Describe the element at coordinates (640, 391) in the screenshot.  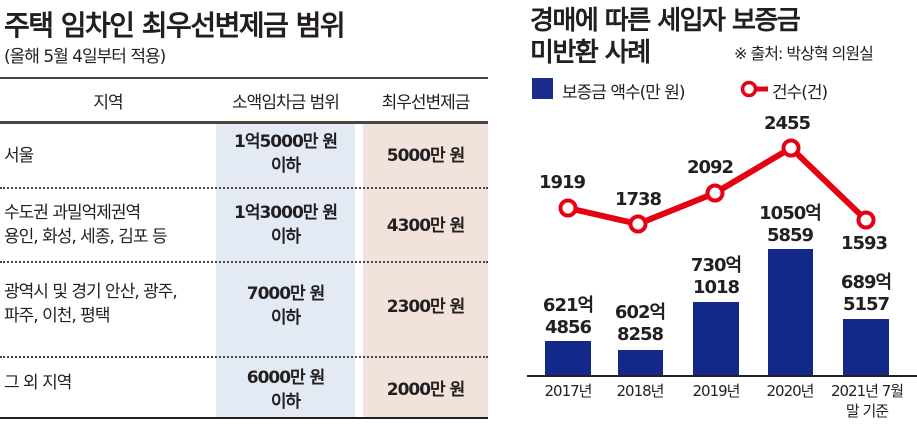
I see `x-label-2018: 2018년` at that location.